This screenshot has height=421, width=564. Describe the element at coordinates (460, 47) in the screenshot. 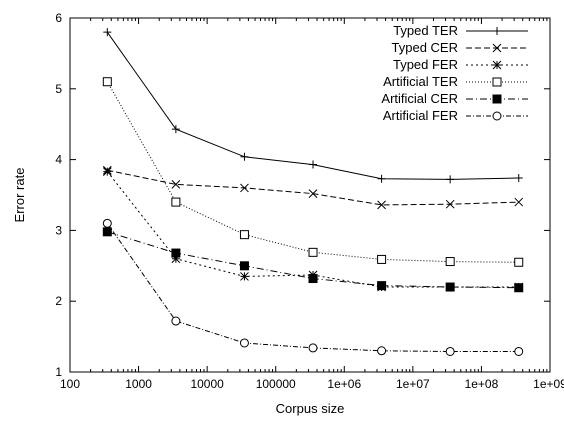

I see `legend-item-typed-cer: Typed CER` at that location.